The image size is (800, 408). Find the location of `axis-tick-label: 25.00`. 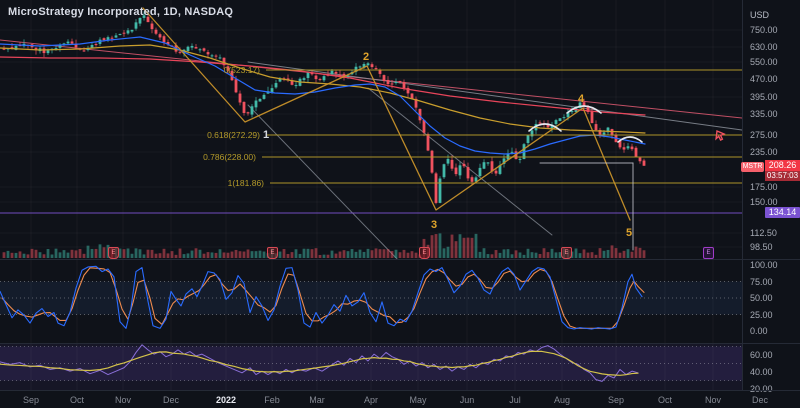

axis-tick-label: 25.00 is located at coordinates (761, 315).